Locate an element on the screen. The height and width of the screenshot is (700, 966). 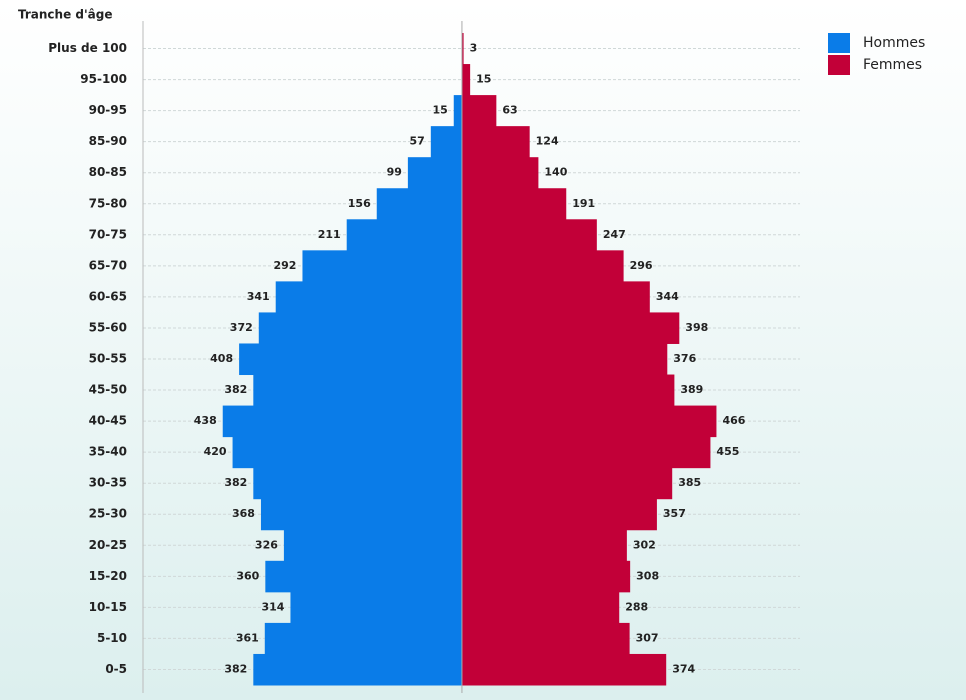
y-tick-label: 20-25 is located at coordinates (108, 545).